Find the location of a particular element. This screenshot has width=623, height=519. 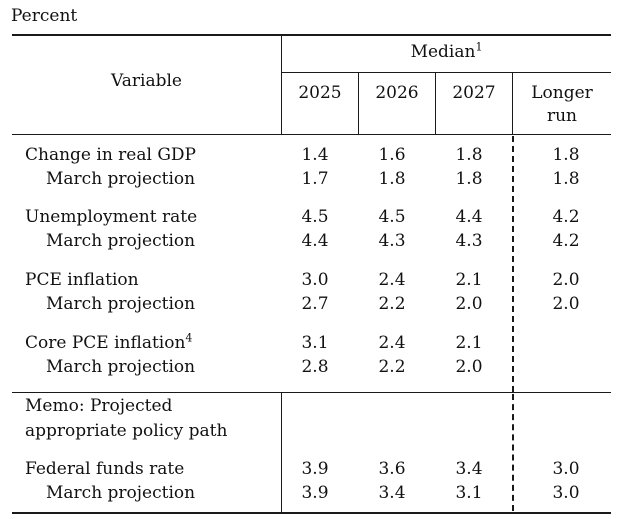

header-bottom-rule is located at coordinates (311, 134).